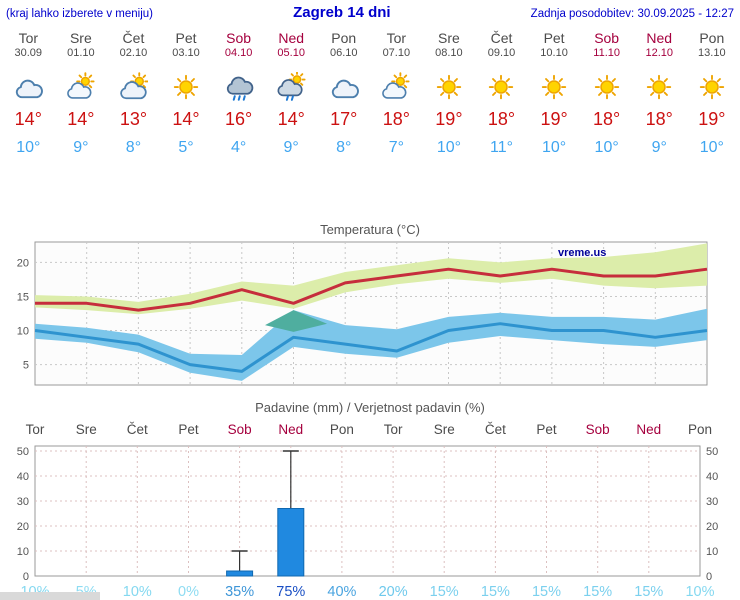 Image resolution: width=740 pixels, height=600 pixels. I want to click on max-temperature: 18°, so click(501, 119).